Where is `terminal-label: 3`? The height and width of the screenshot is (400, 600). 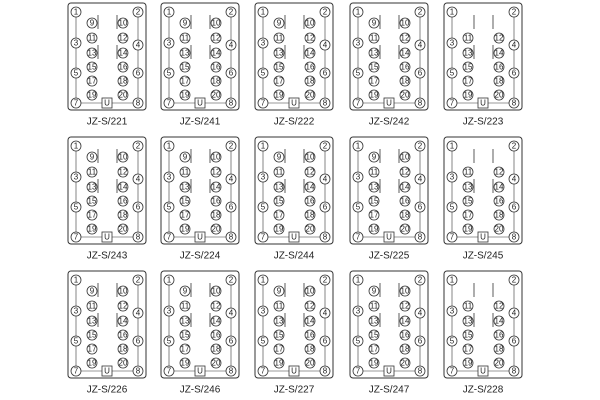
terminal-label: 3 is located at coordinates (358, 43).